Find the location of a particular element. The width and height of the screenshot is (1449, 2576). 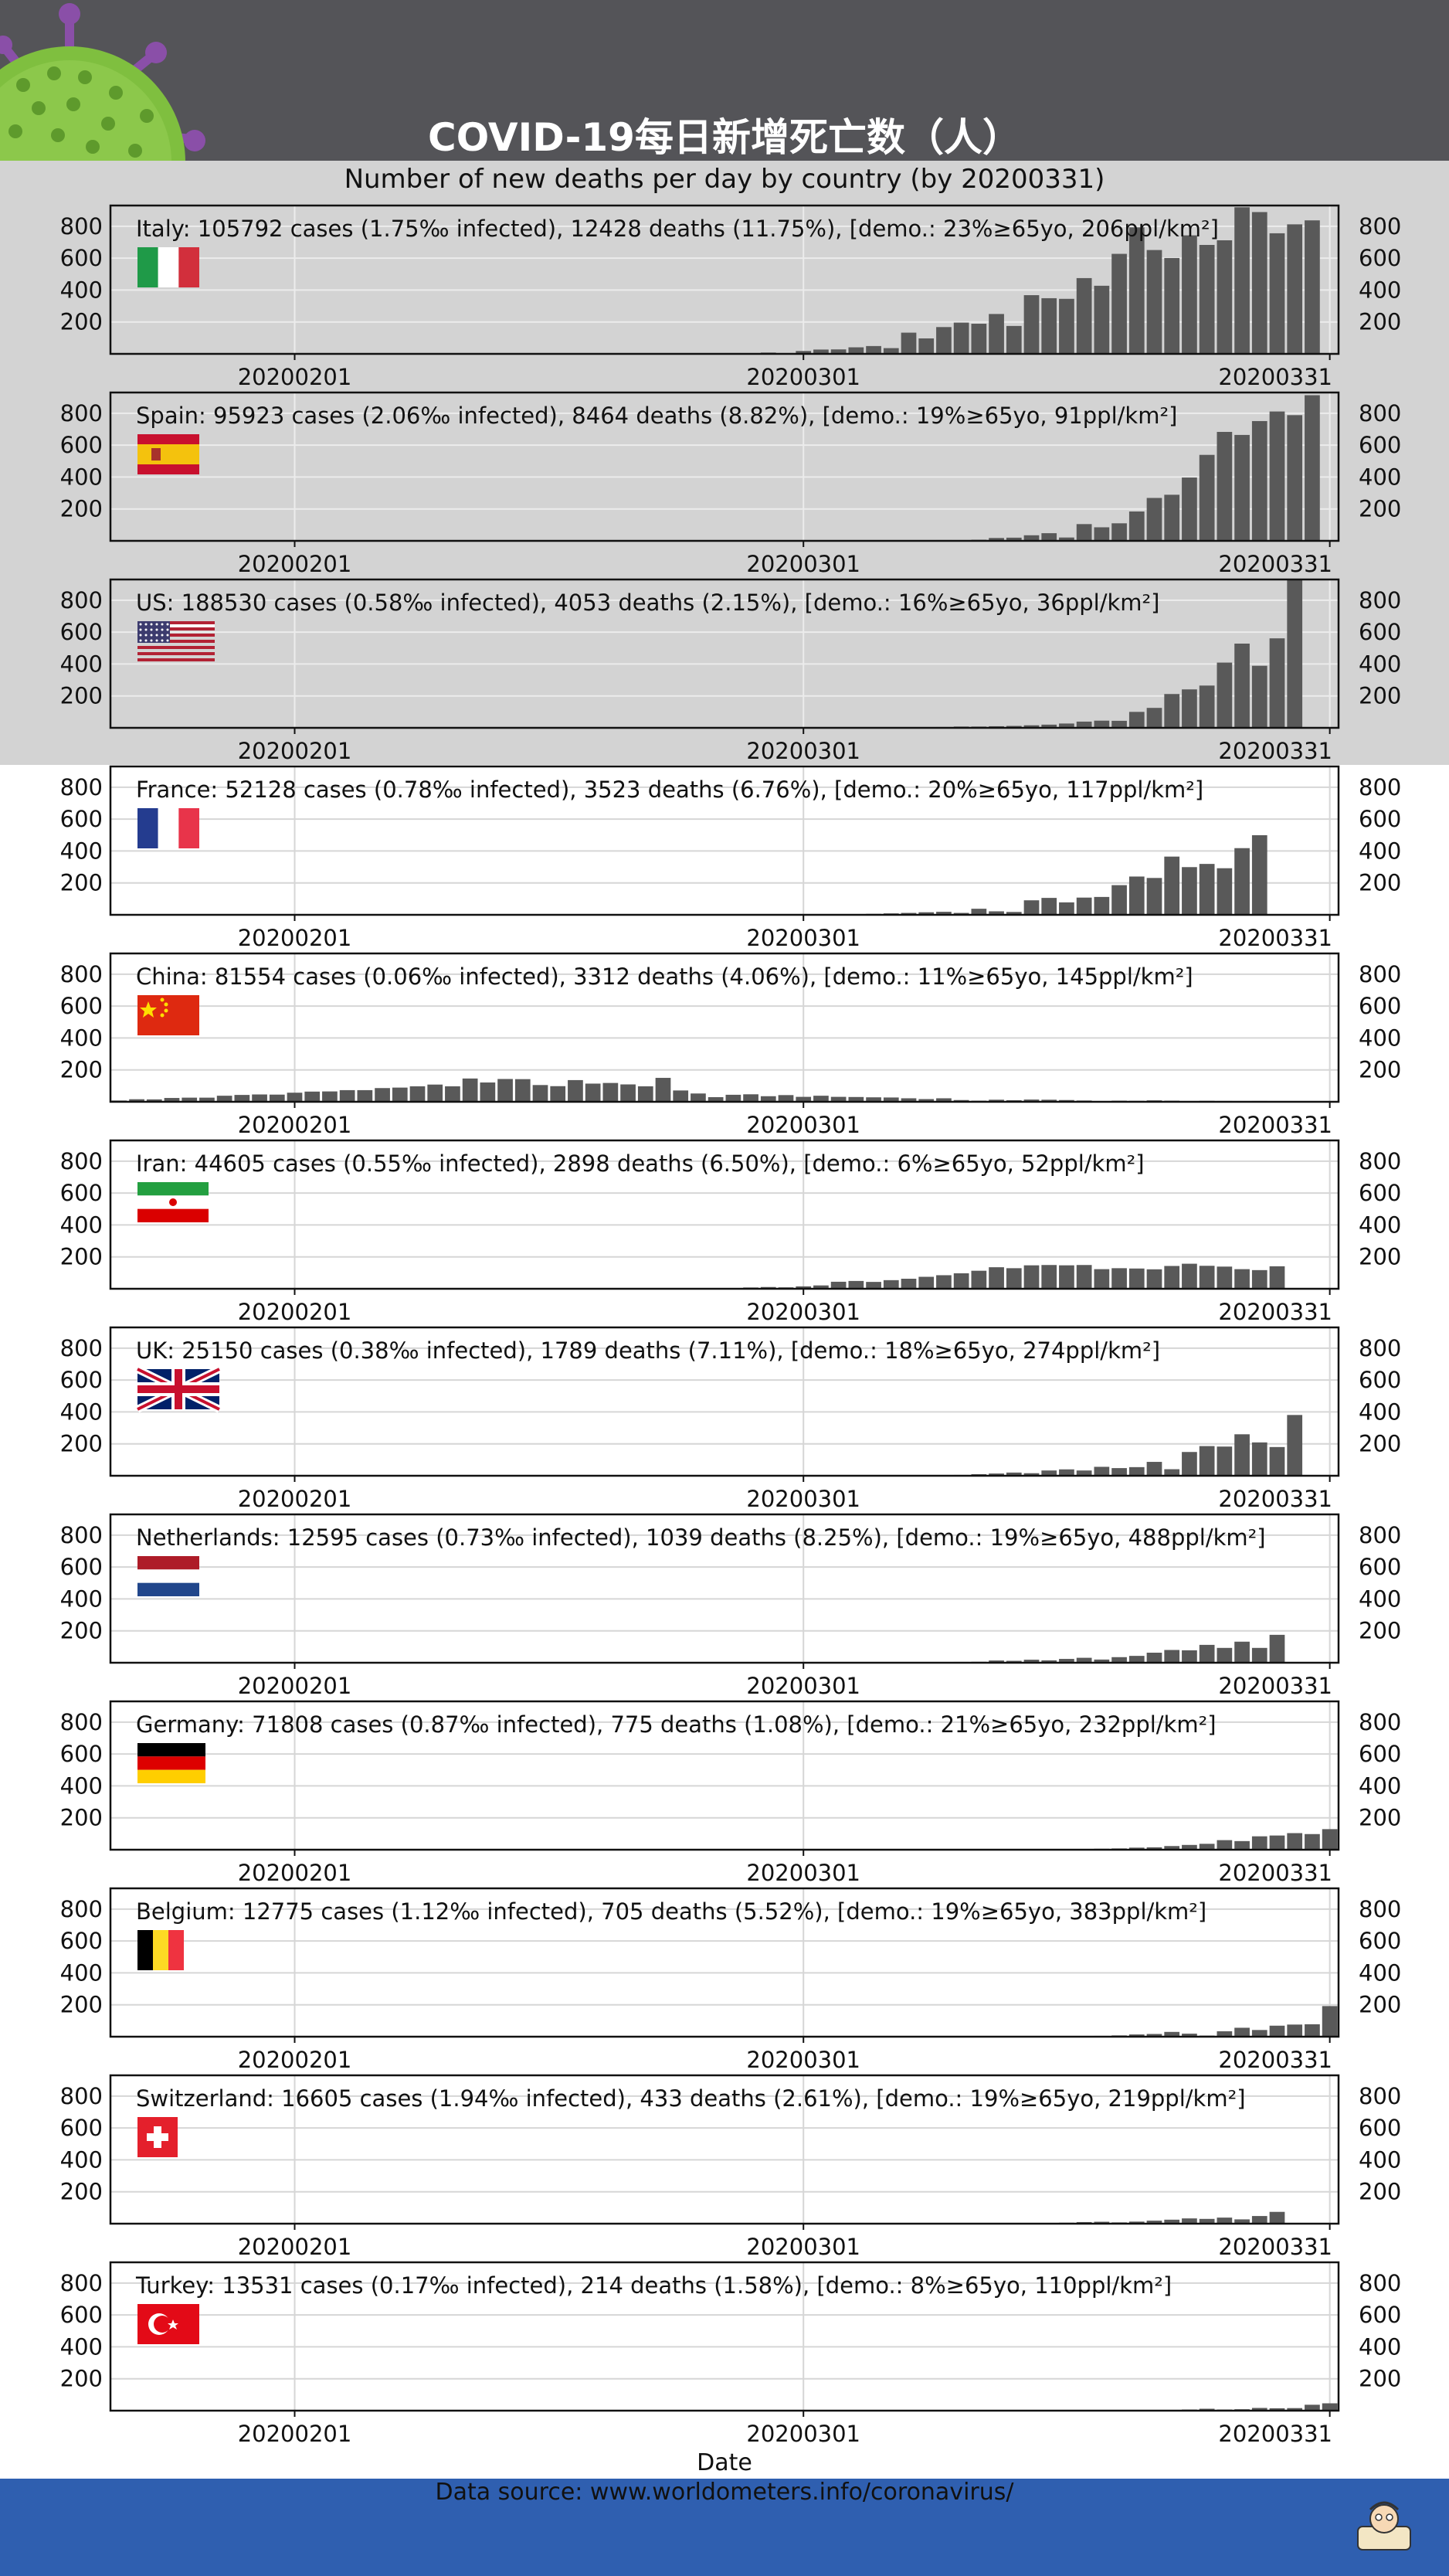

switzerland-flag is located at coordinates (157, 2137).